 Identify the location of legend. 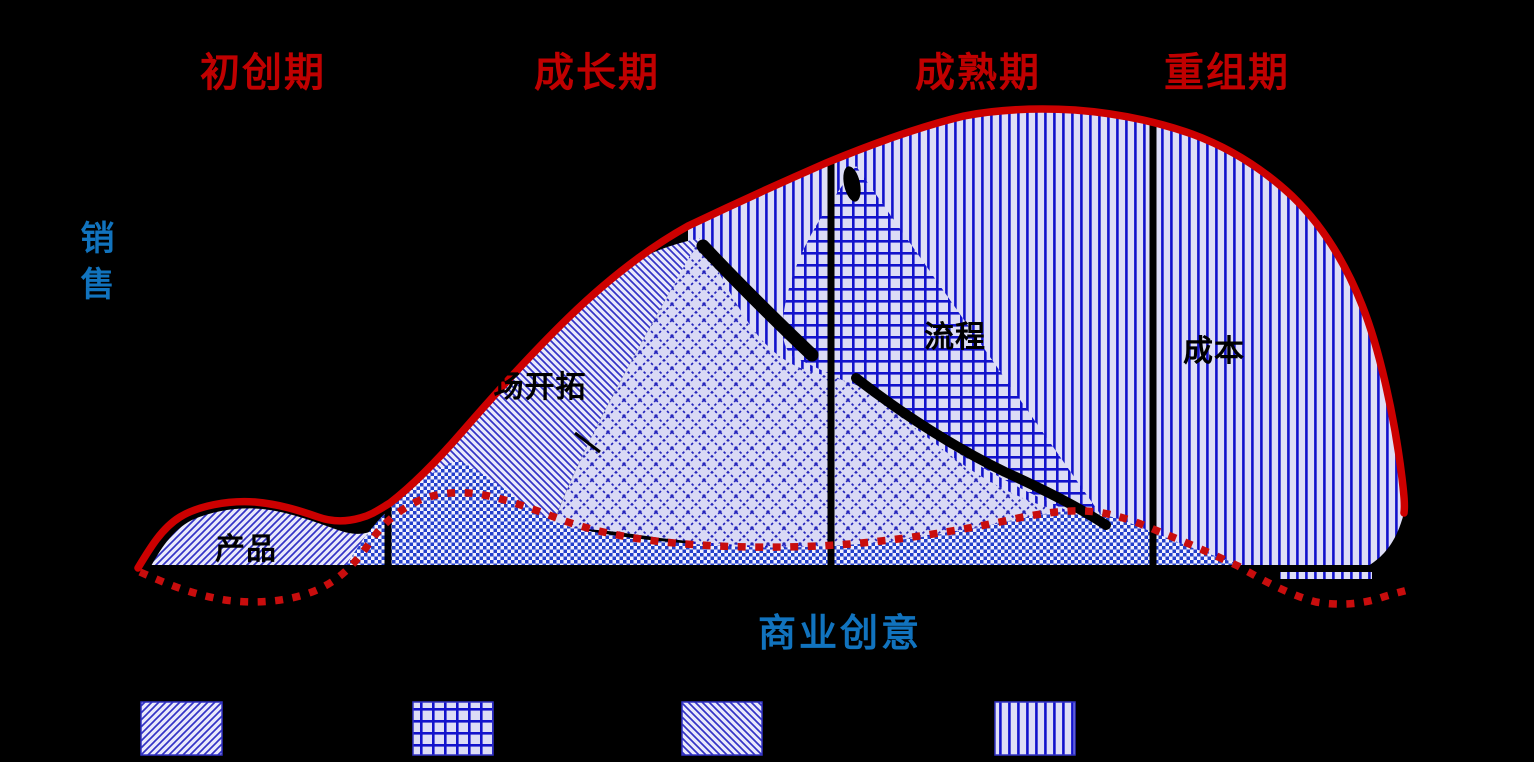
(608, 728).